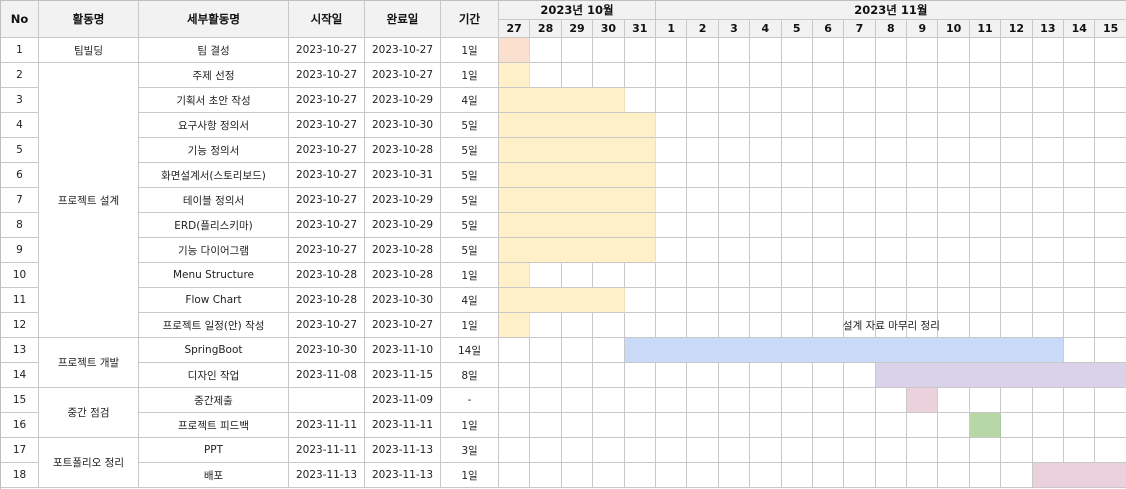 Image resolution: width=1126 pixels, height=489 pixels. I want to click on task-detail-cell: PPT, so click(214, 450).